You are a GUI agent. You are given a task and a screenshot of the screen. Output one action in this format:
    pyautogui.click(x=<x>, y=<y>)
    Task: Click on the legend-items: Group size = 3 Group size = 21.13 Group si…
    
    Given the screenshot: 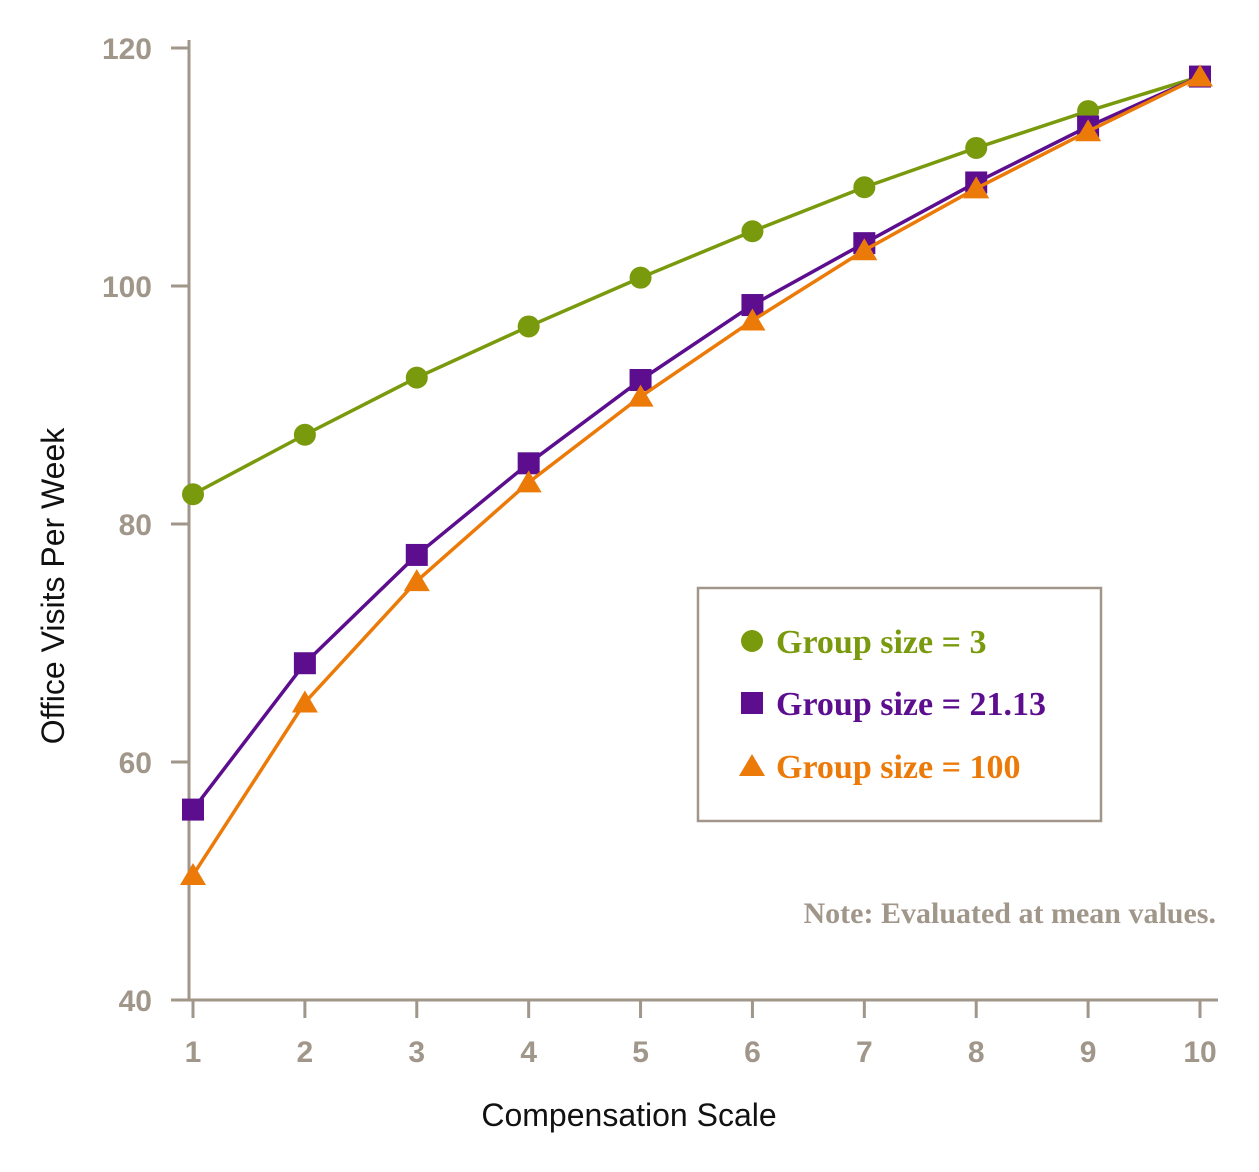 What is the action you would take?
    pyautogui.click(x=892, y=705)
    